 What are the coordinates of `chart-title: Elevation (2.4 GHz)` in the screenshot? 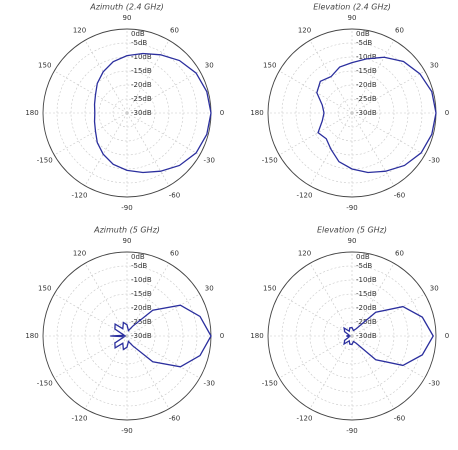 It's located at (352, 7).